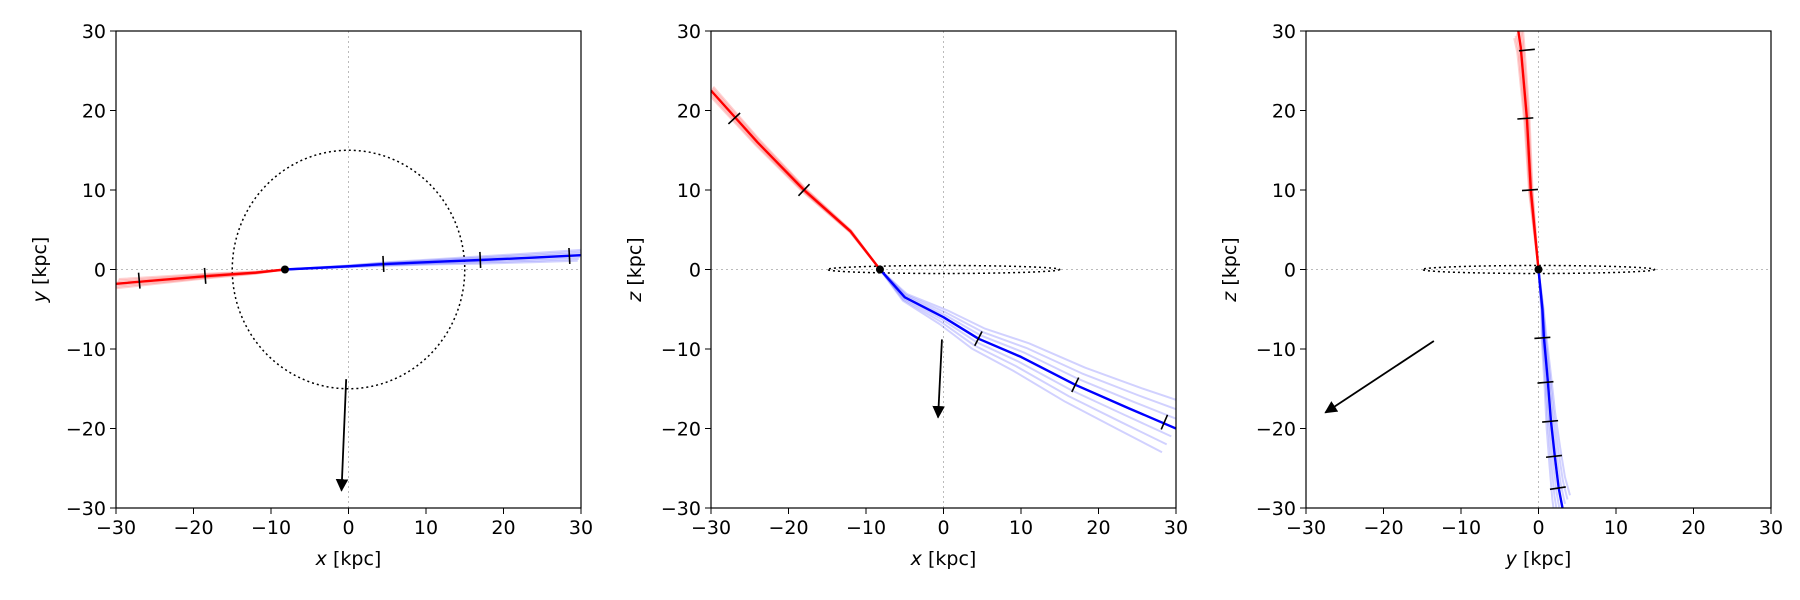 The image size is (1800, 600). What do you see at coordinates (1538, 559) in the screenshot?
I see `x-axis-label: y [kpc]` at bounding box center [1538, 559].